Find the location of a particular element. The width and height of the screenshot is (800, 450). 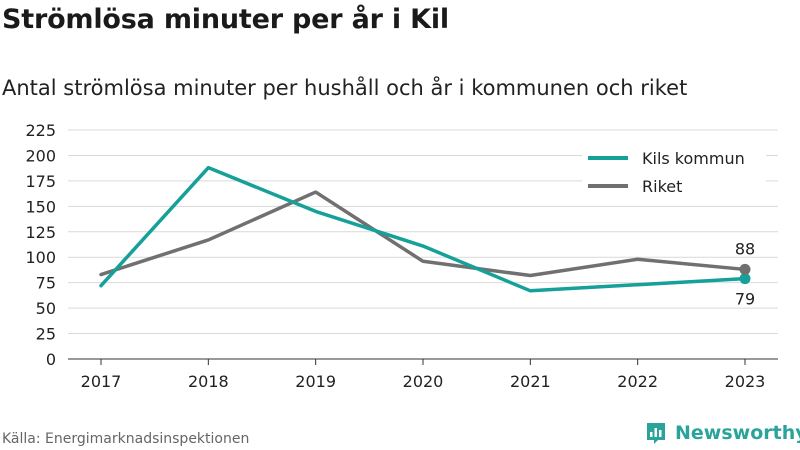

chart-title: Strömlösa minuter per år i Kil is located at coordinates (225, 19).